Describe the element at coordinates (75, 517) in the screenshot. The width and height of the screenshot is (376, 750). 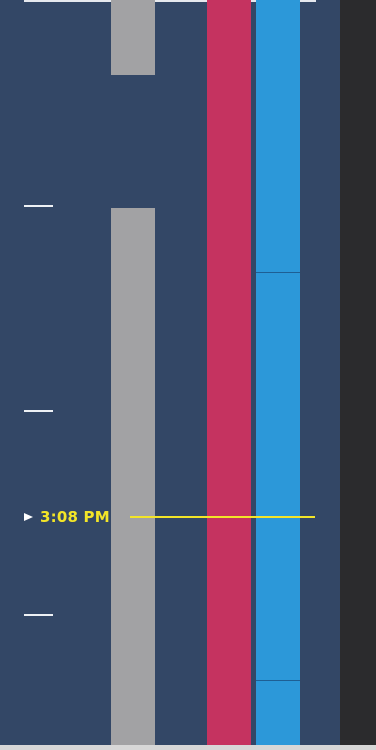
I see `current-time-label: 3:08 PM` at that location.